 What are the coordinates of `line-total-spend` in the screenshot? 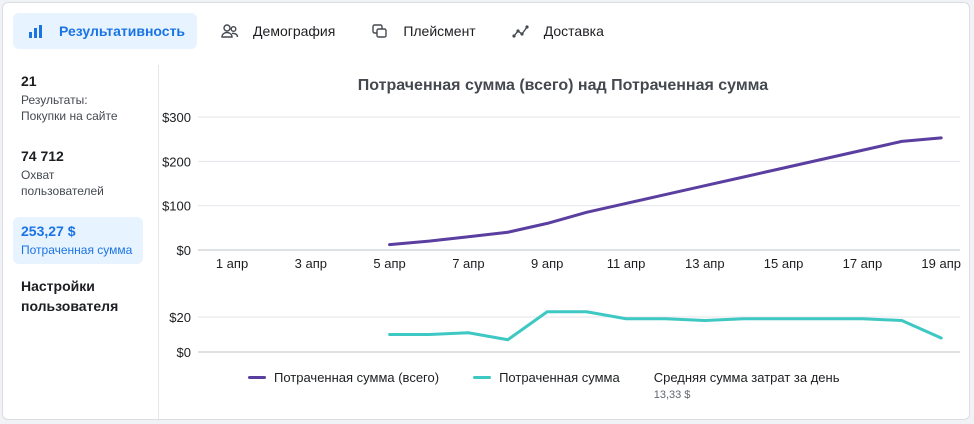 It's located at (665, 191).